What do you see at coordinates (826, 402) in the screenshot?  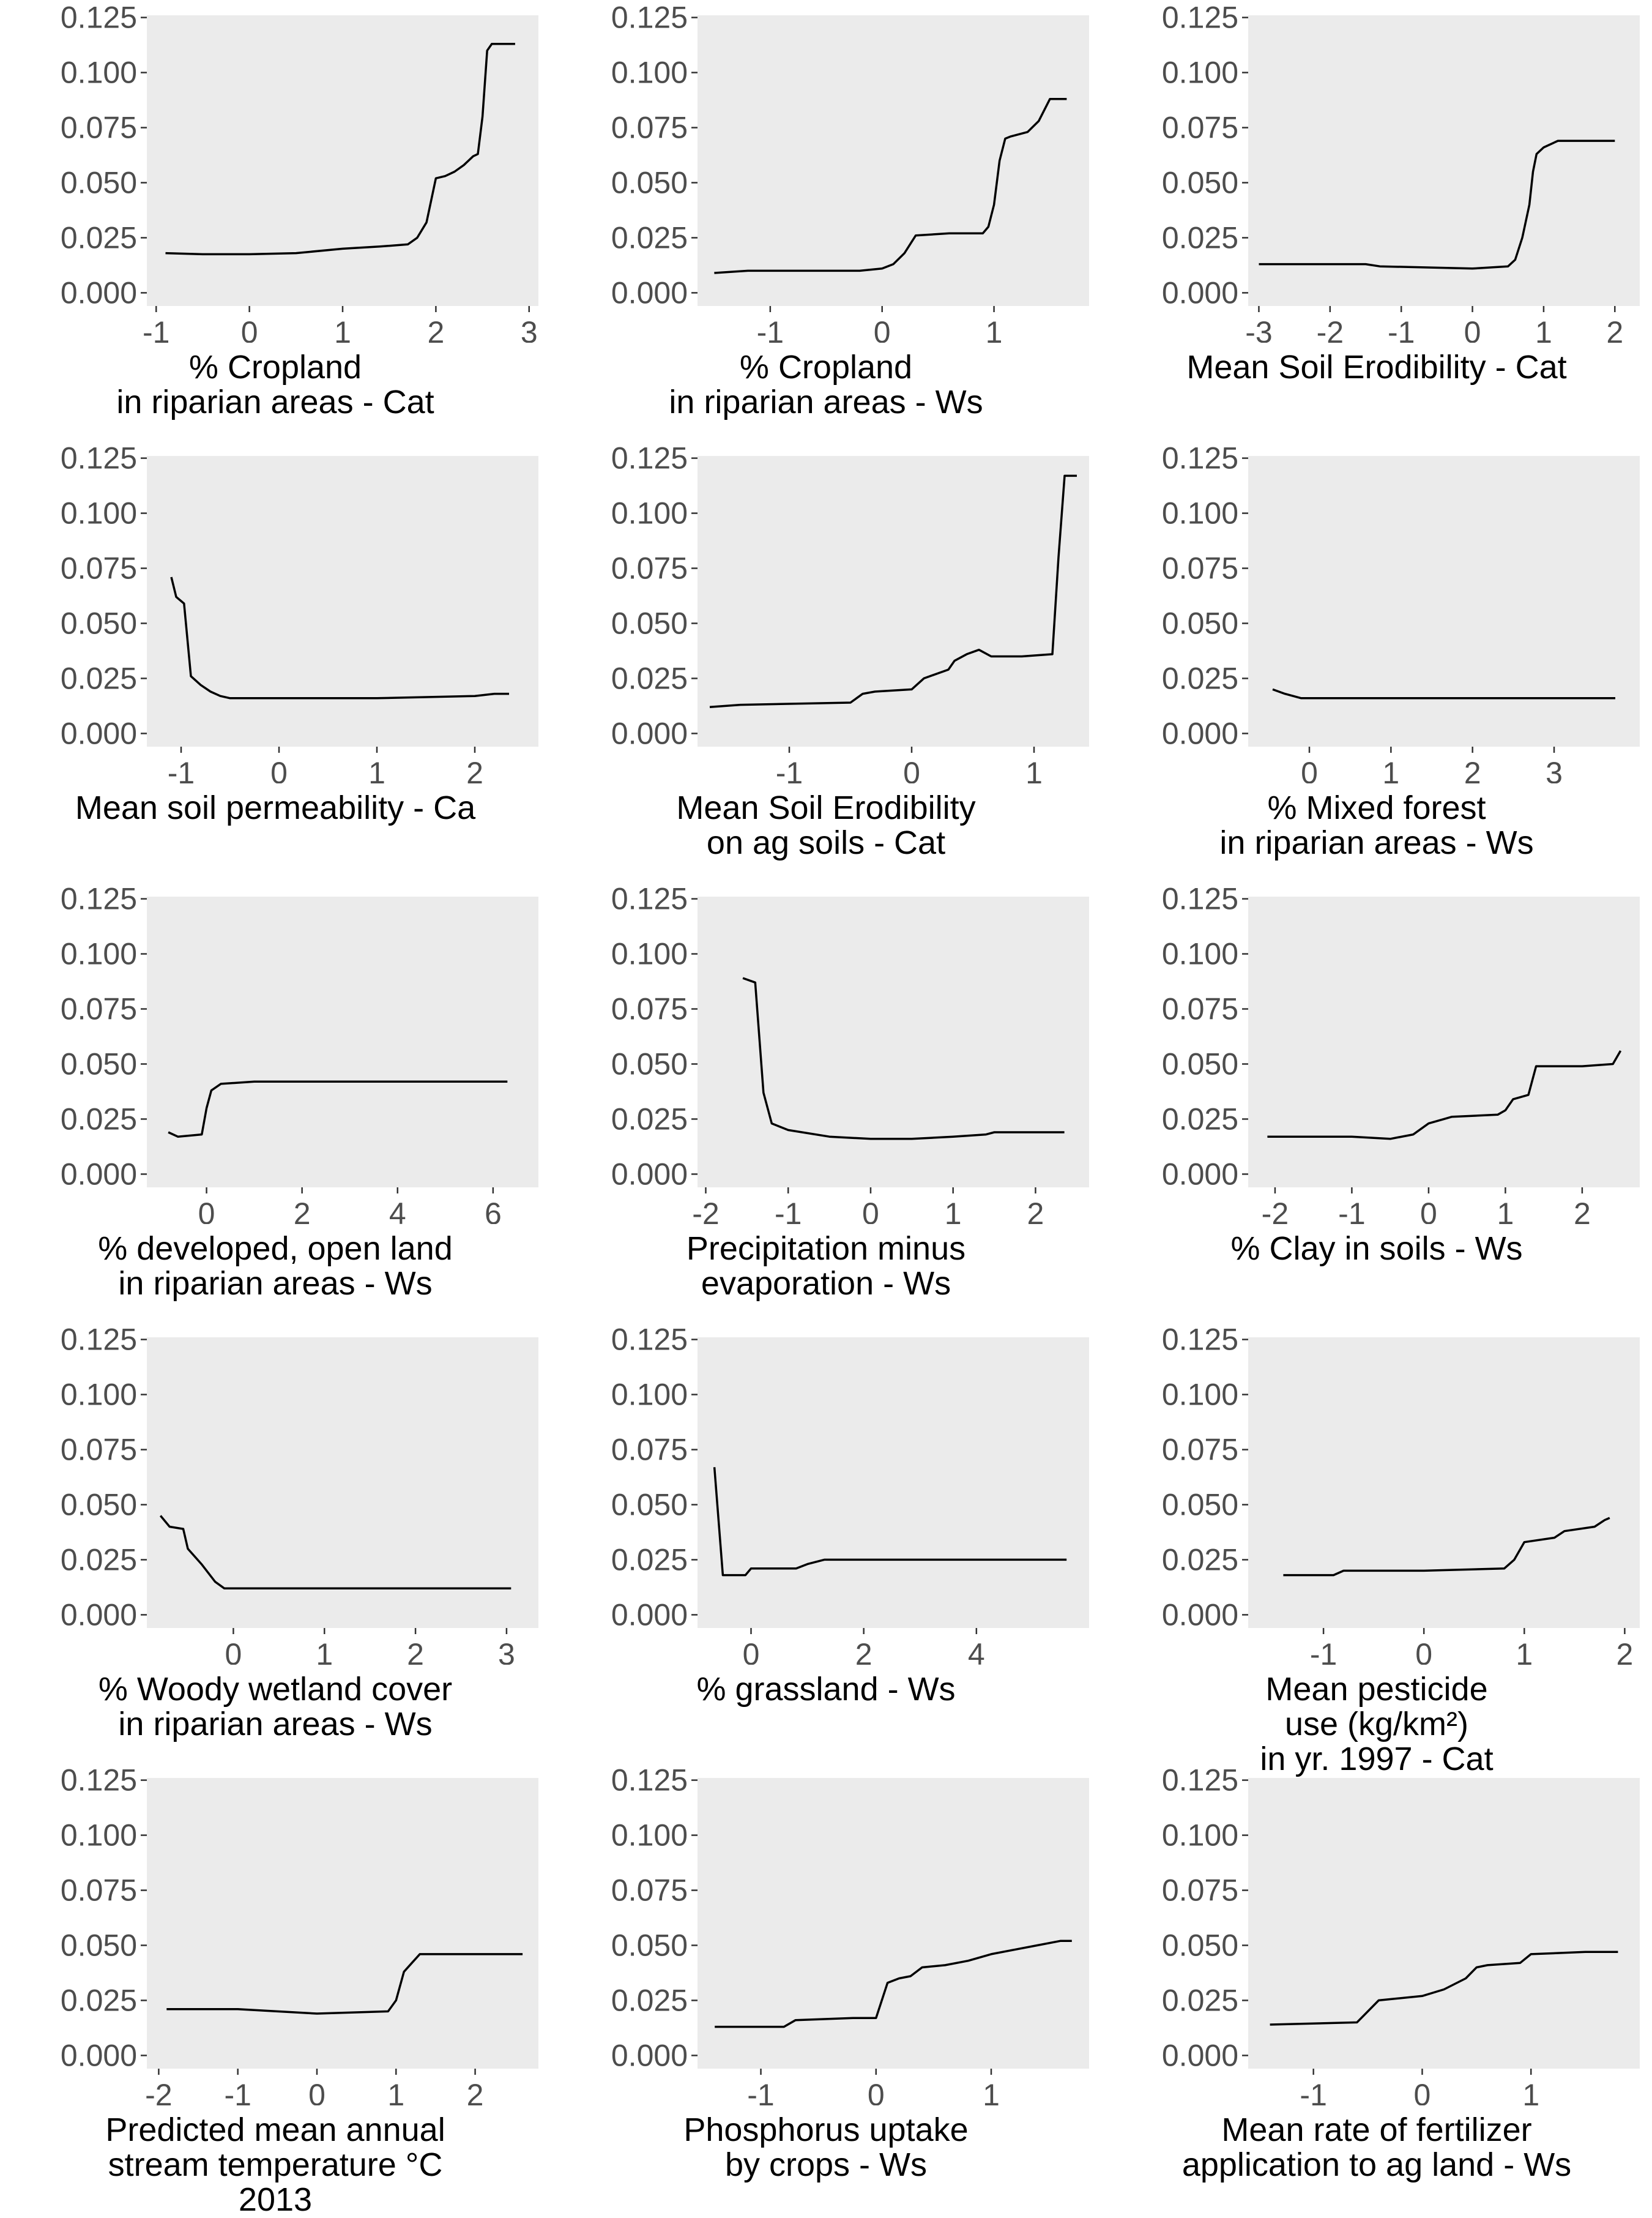 I see `x-axis-title-line: in riparian areas - Ws` at bounding box center [826, 402].